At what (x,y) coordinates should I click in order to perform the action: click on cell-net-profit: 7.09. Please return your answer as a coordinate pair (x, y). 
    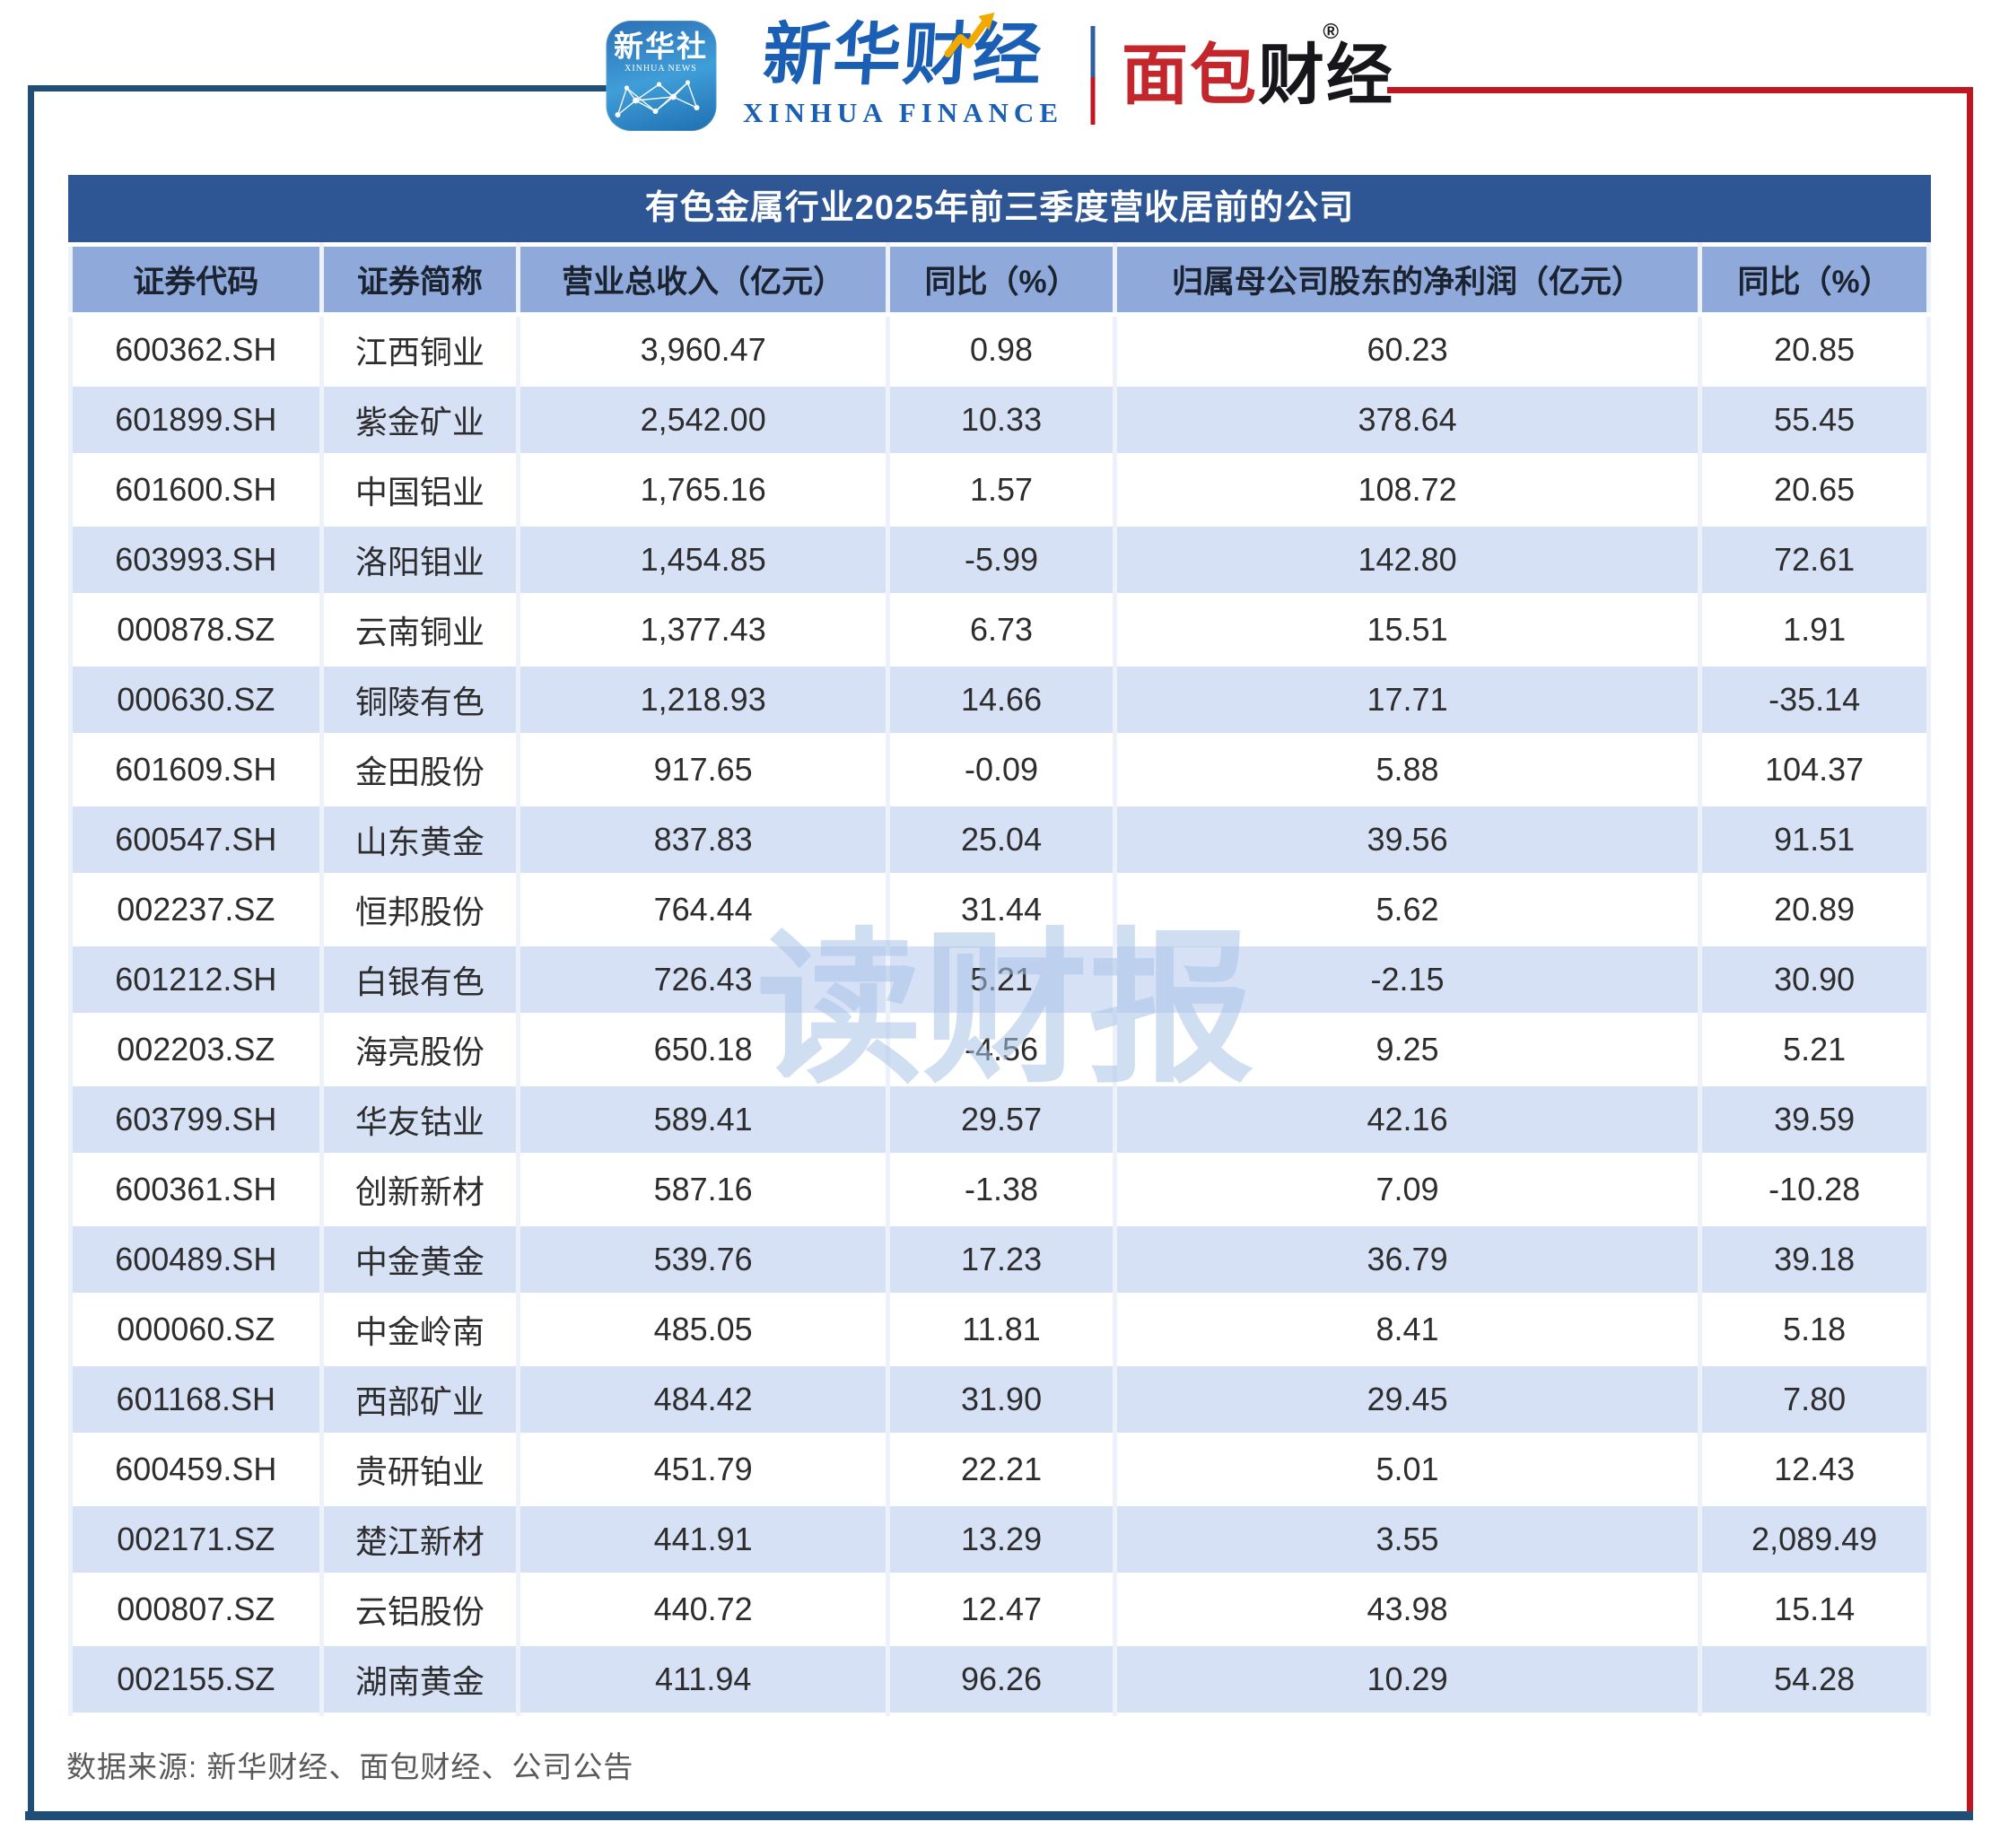
    Looking at the image, I should click on (1408, 1189).